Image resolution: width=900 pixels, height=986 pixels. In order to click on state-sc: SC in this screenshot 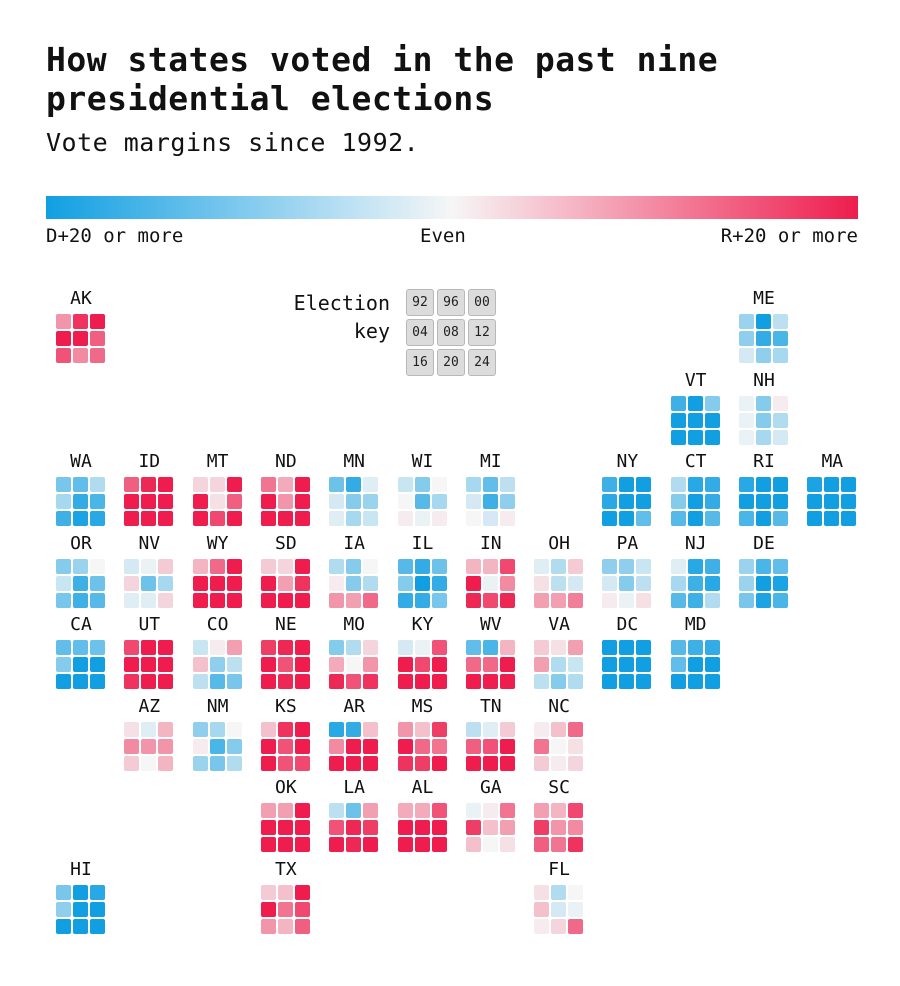, I will do `click(559, 815)`.